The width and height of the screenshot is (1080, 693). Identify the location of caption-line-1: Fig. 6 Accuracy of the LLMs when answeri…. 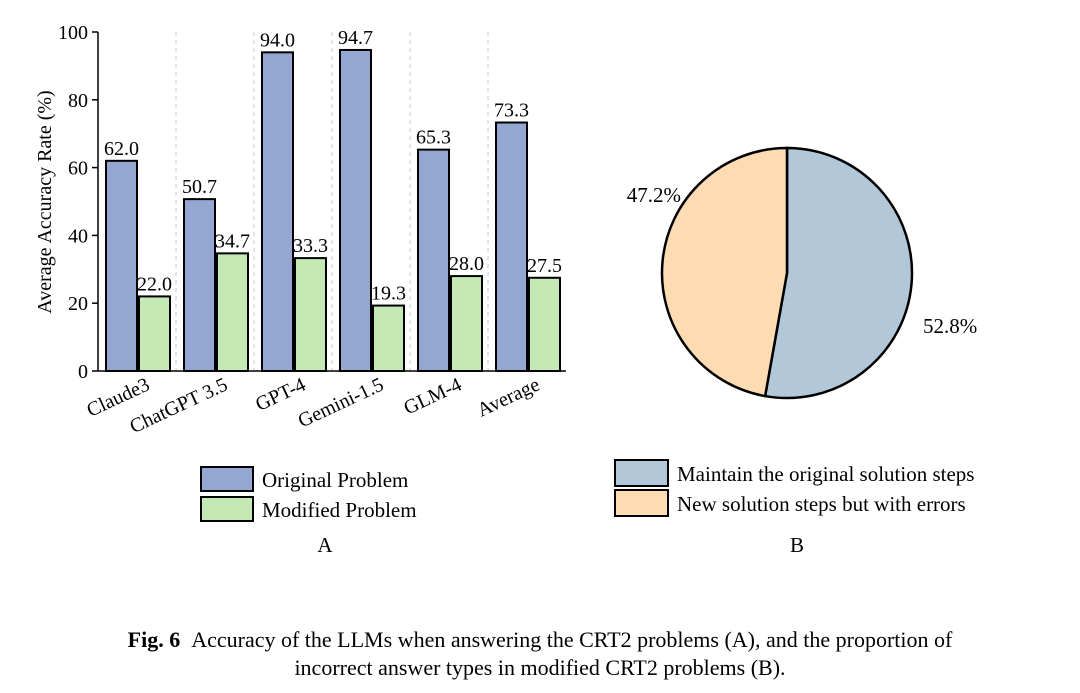
(540, 640).